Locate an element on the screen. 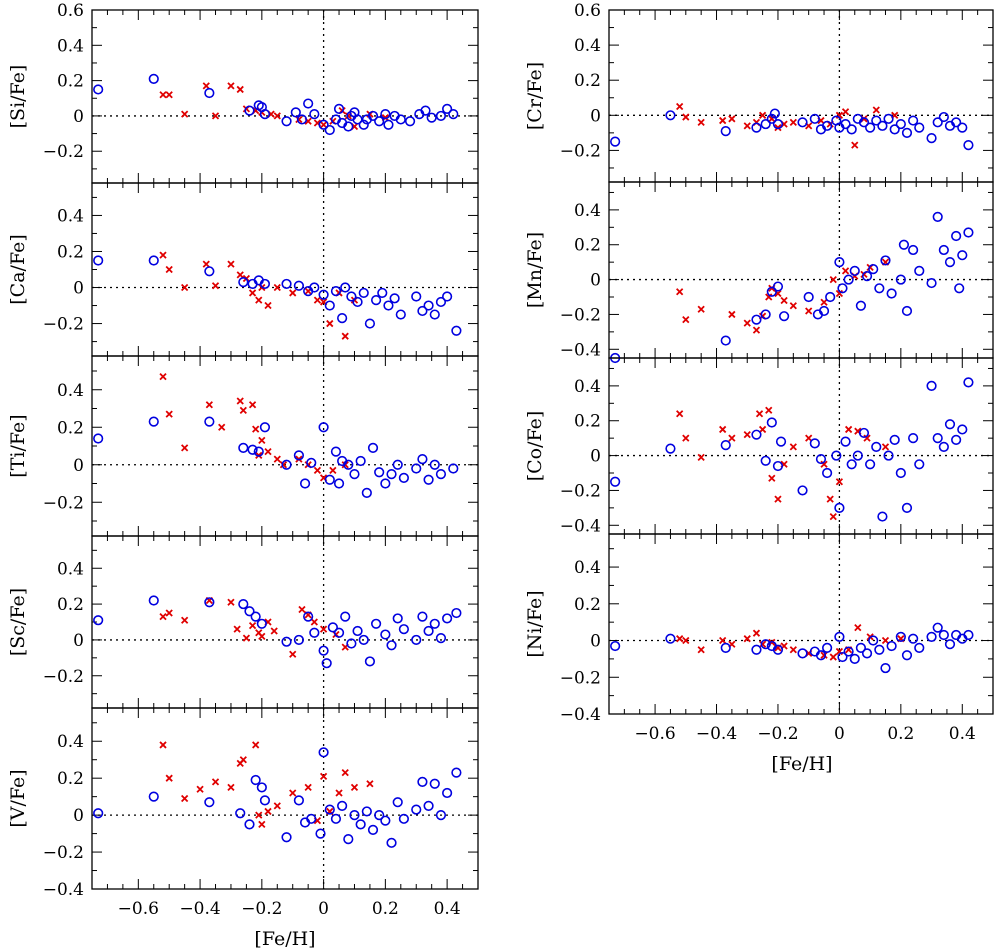 Image resolution: width=995 pixels, height=950 pixels. x-axis-label-left: [Fe/H] is located at coordinates (284, 939).